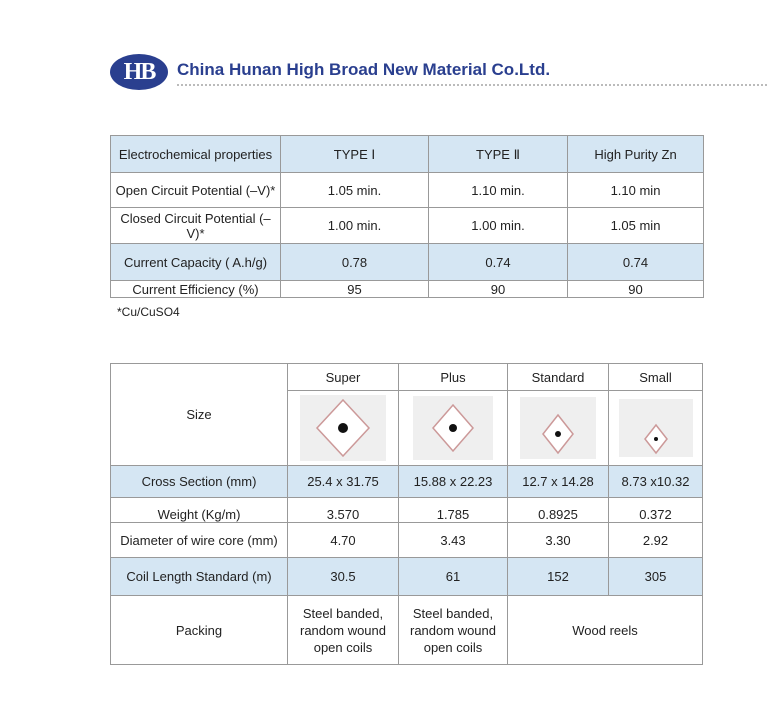  I want to click on cell: High Purity Zn, so click(635, 154).